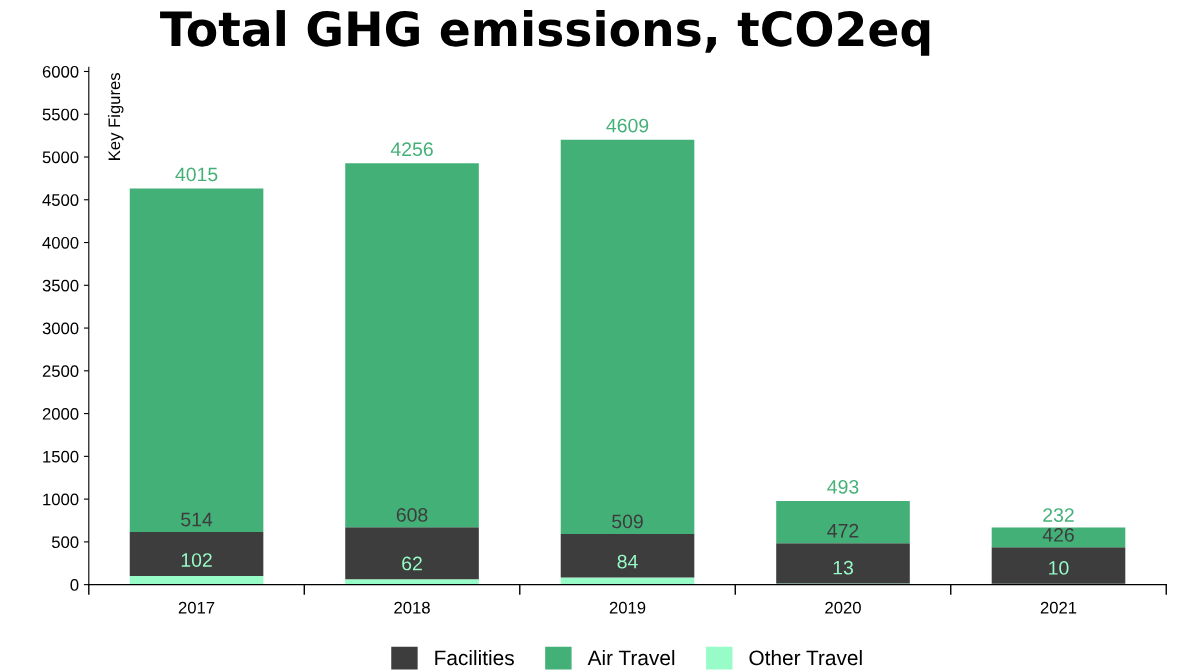 This screenshot has height=672, width=1184. Describe the element at coordinates (60, 285) in the screenshot. I see `y-tick-label: 3500` at that location.